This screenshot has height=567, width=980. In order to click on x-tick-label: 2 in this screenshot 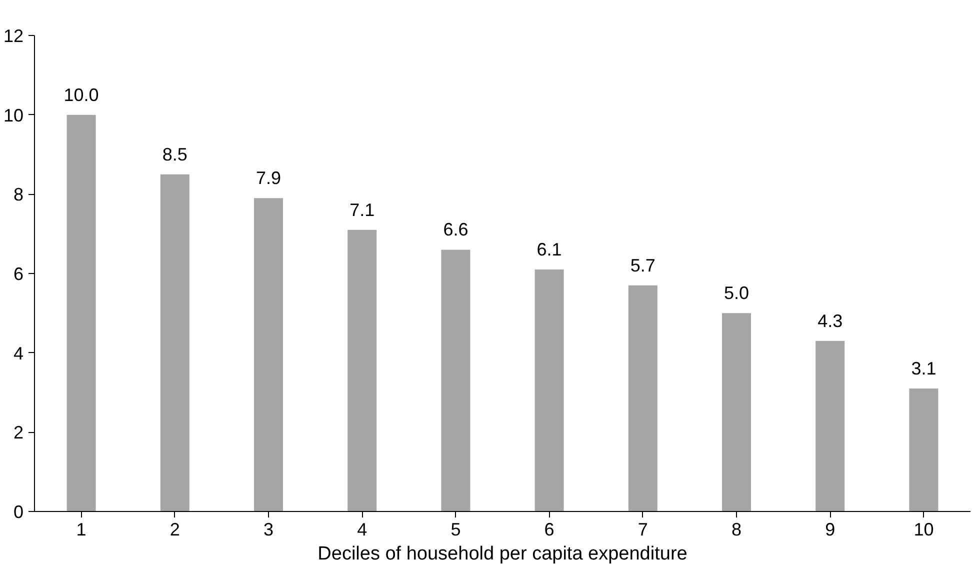, I will do `click(175, 530)`.